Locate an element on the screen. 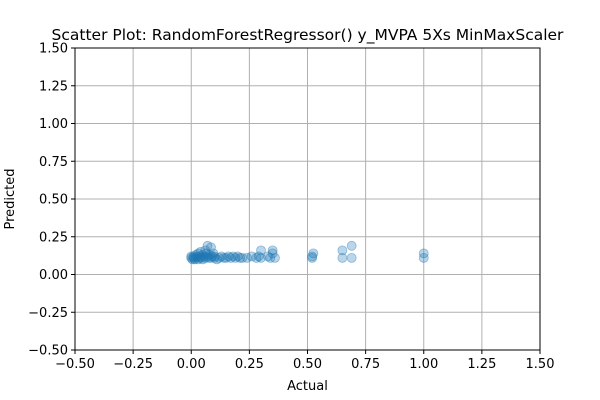 Image resolution: width=600 pixels, height=400 pixels. y-tick-label: 1.25 is located at coordinates (53, 86).